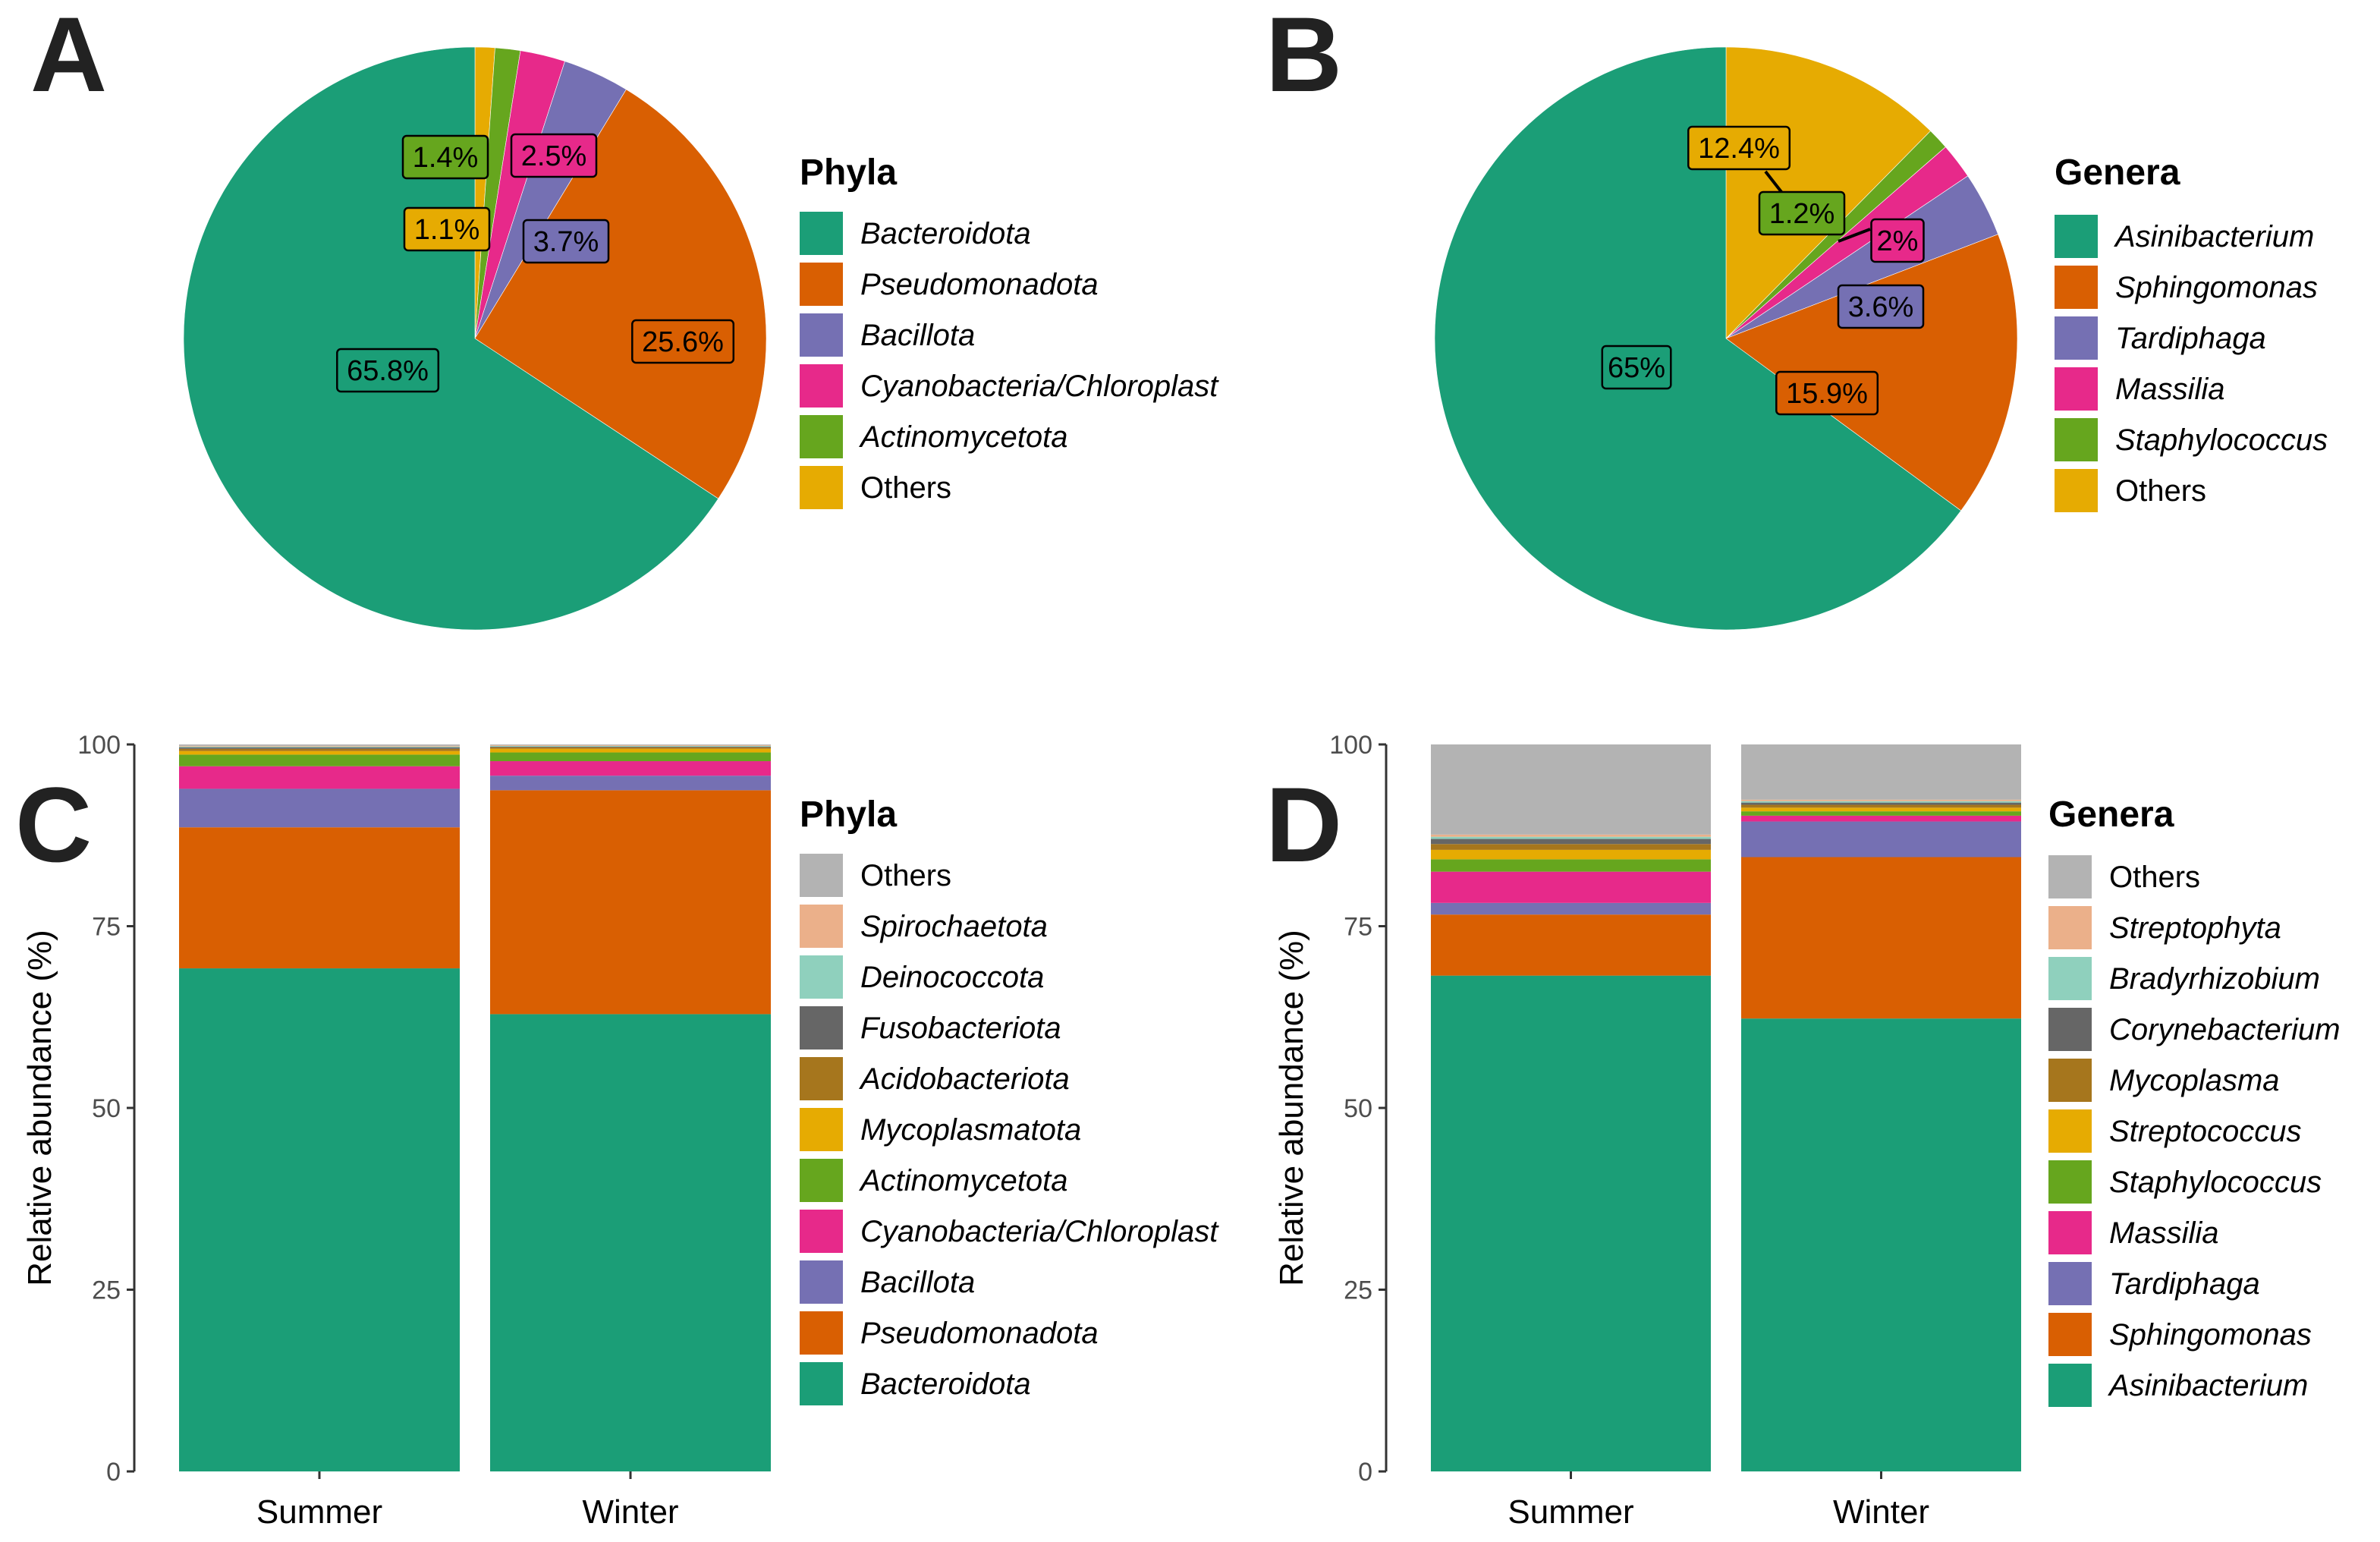 The image size is (2380, 1542). I want to click on legend-label-cyanobacteria-chloroplast: Cyanobacteria/Chloroplast, so click(1039, 1231).